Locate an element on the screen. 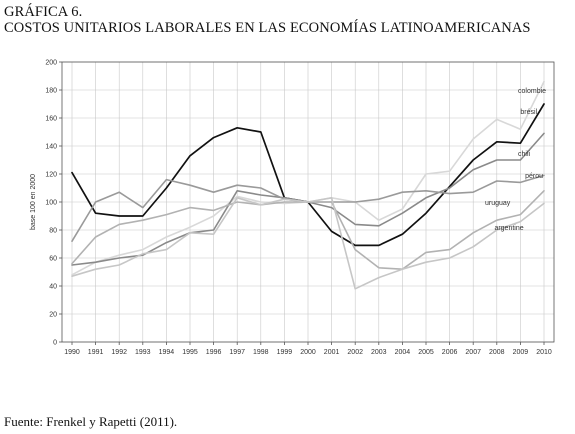 The height and width of the screenshot is (434, 575). x-tick-label: 2003 is located at coordinates (379, 352).